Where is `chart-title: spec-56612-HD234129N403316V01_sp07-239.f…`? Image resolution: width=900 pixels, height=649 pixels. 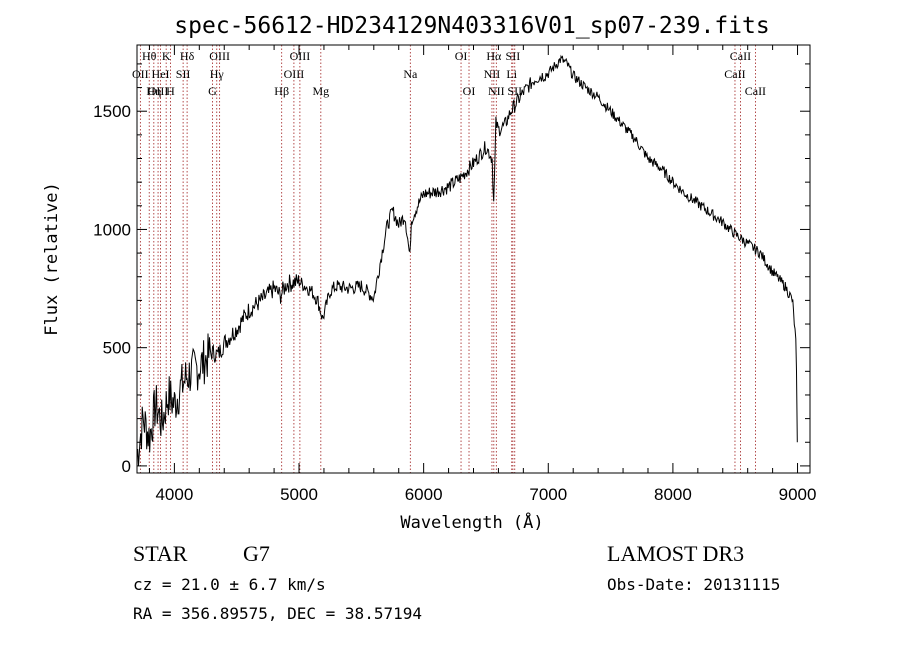 chart-title: spec-56612-HD234129N403316V01_sp07-239.f… is located at coordinates (471, 26).